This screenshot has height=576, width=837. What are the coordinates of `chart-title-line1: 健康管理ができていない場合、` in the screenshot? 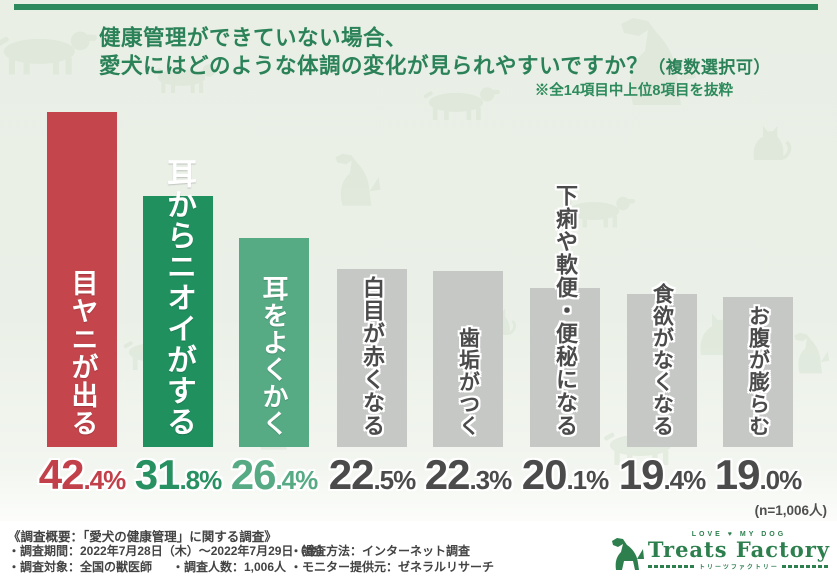 It's located at (253, 38).